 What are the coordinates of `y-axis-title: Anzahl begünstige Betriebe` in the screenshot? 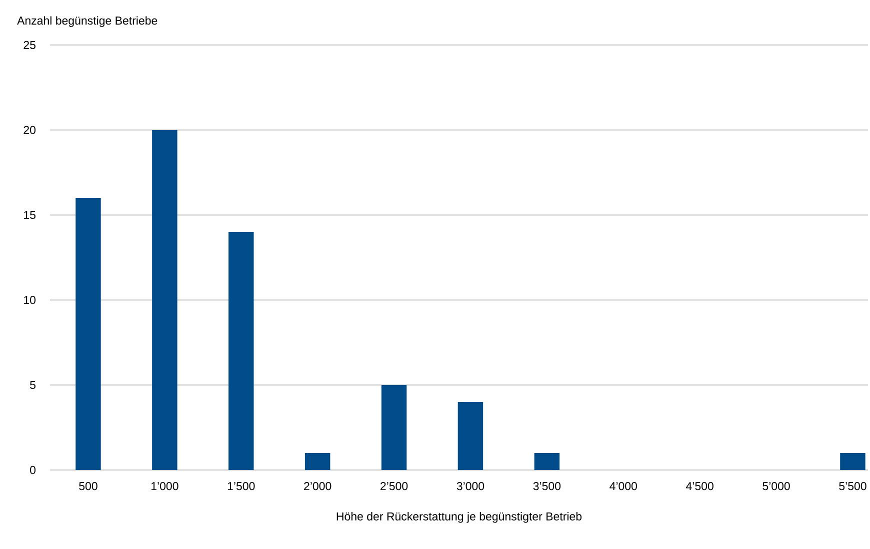 It's located at (87, 21).